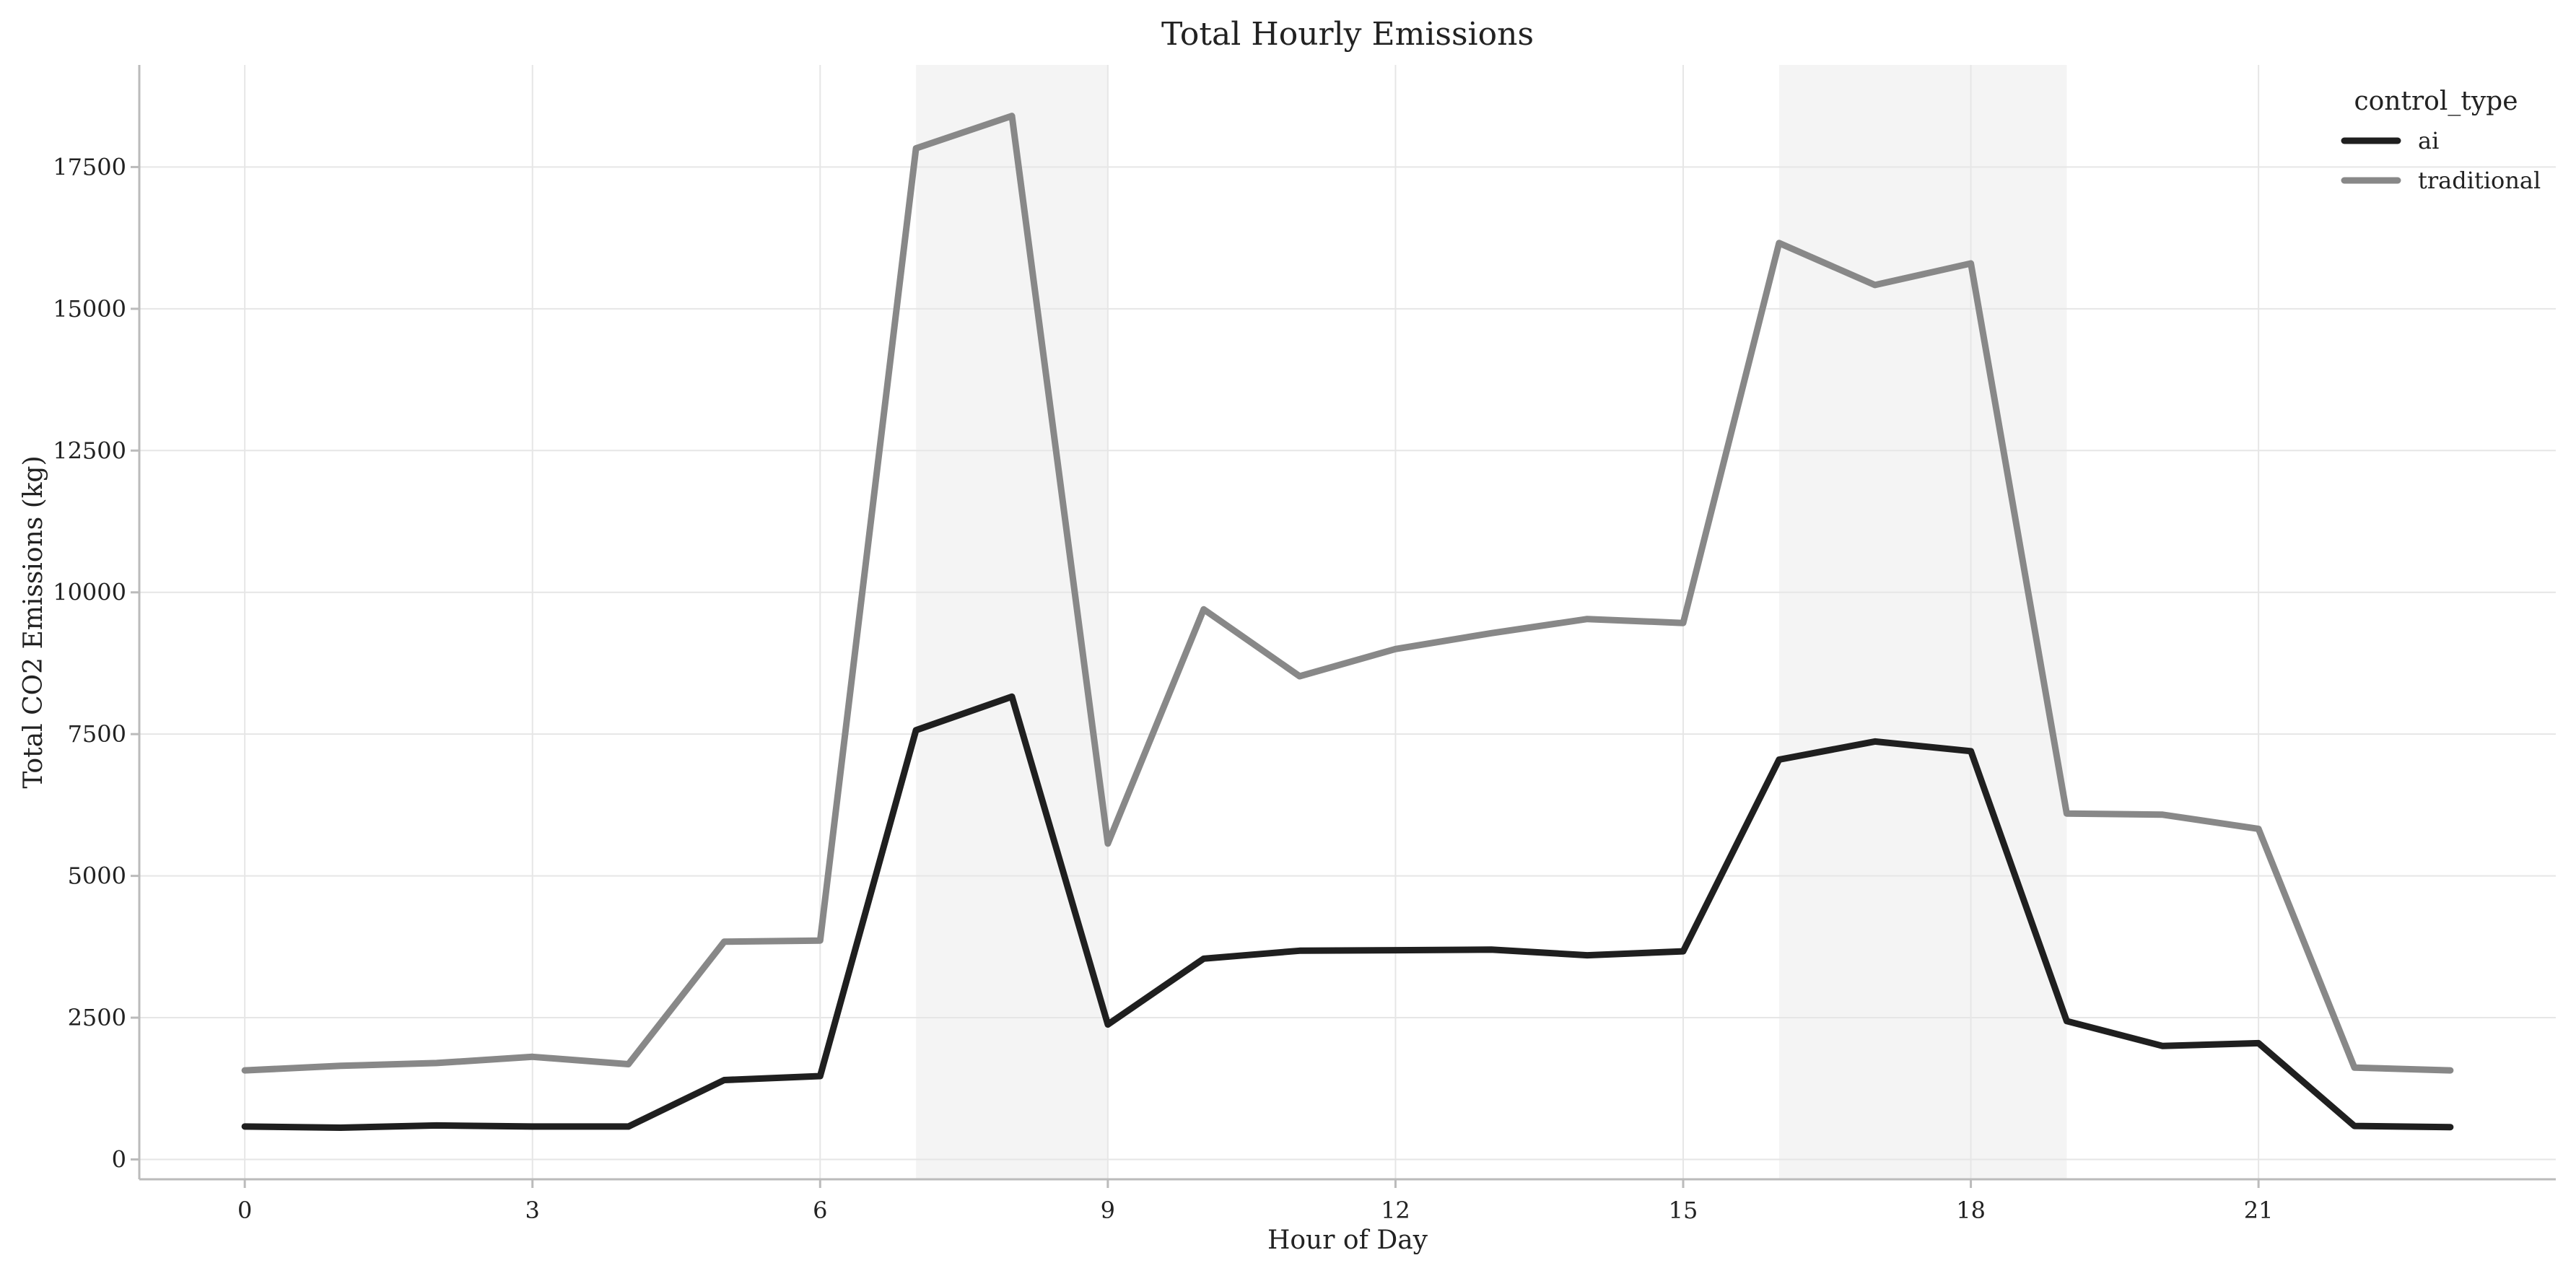  I want to click on legend-items: ai traditional, so click(2441, 160).